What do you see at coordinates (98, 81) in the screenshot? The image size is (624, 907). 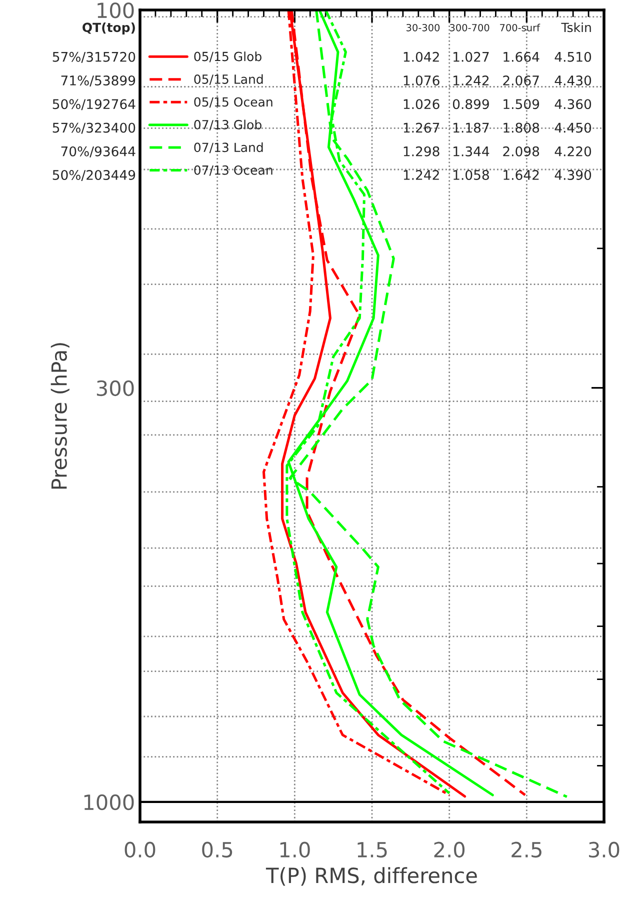 I see `text: 71%/53899` at bounding box center [98, 81].